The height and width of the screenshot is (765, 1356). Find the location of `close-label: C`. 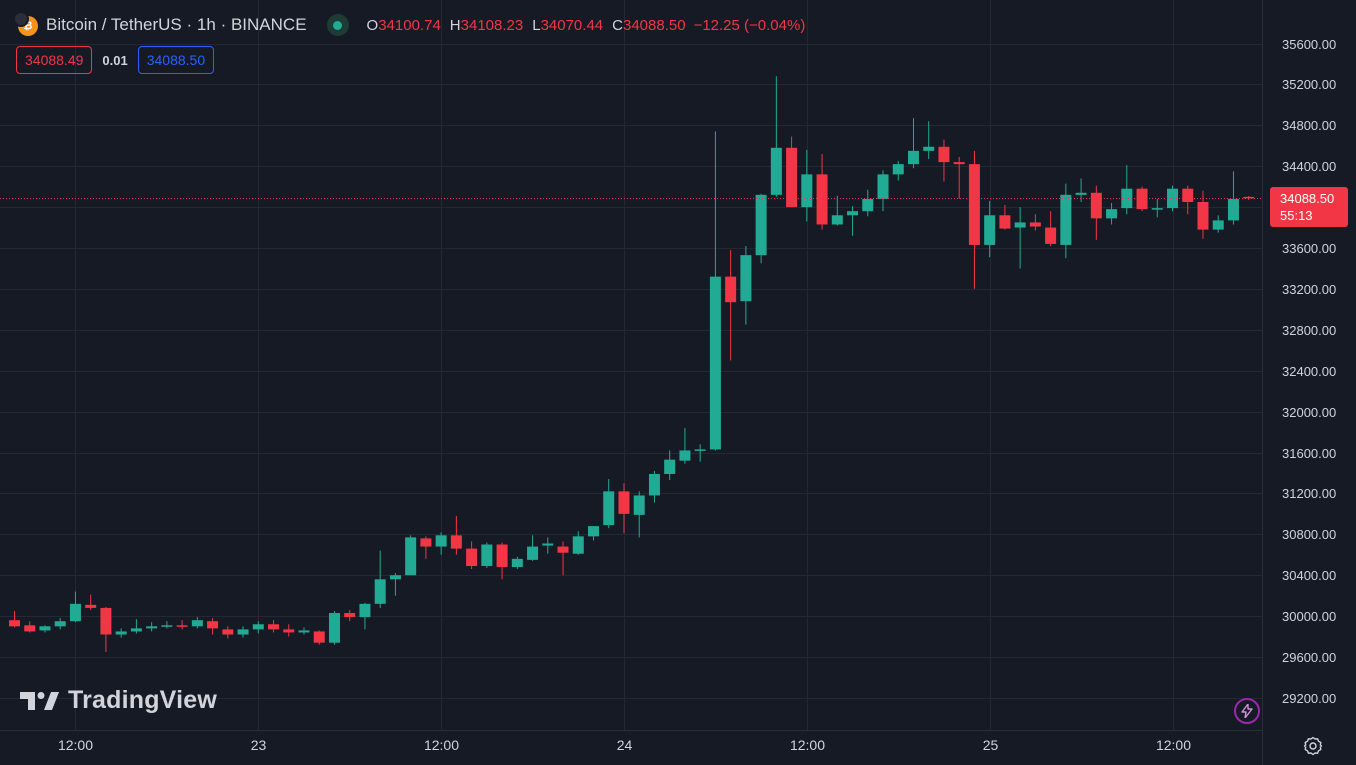

close-label: C is located at coordinates (617, 25).